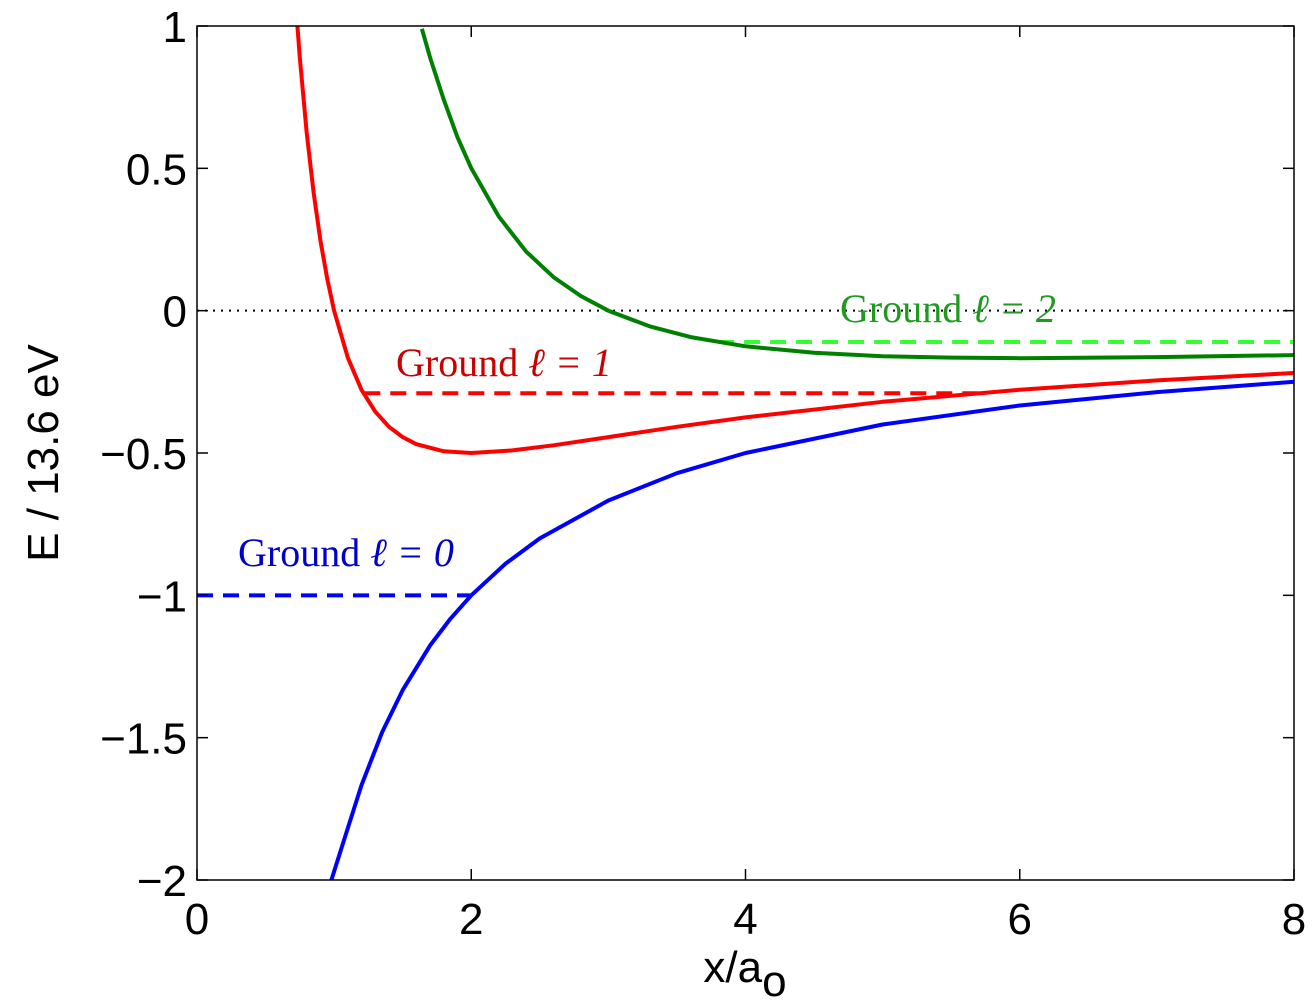  Describe the element at coordinates (162, 596) in the screenshot. I see `y-tick-label: −1` at that location.